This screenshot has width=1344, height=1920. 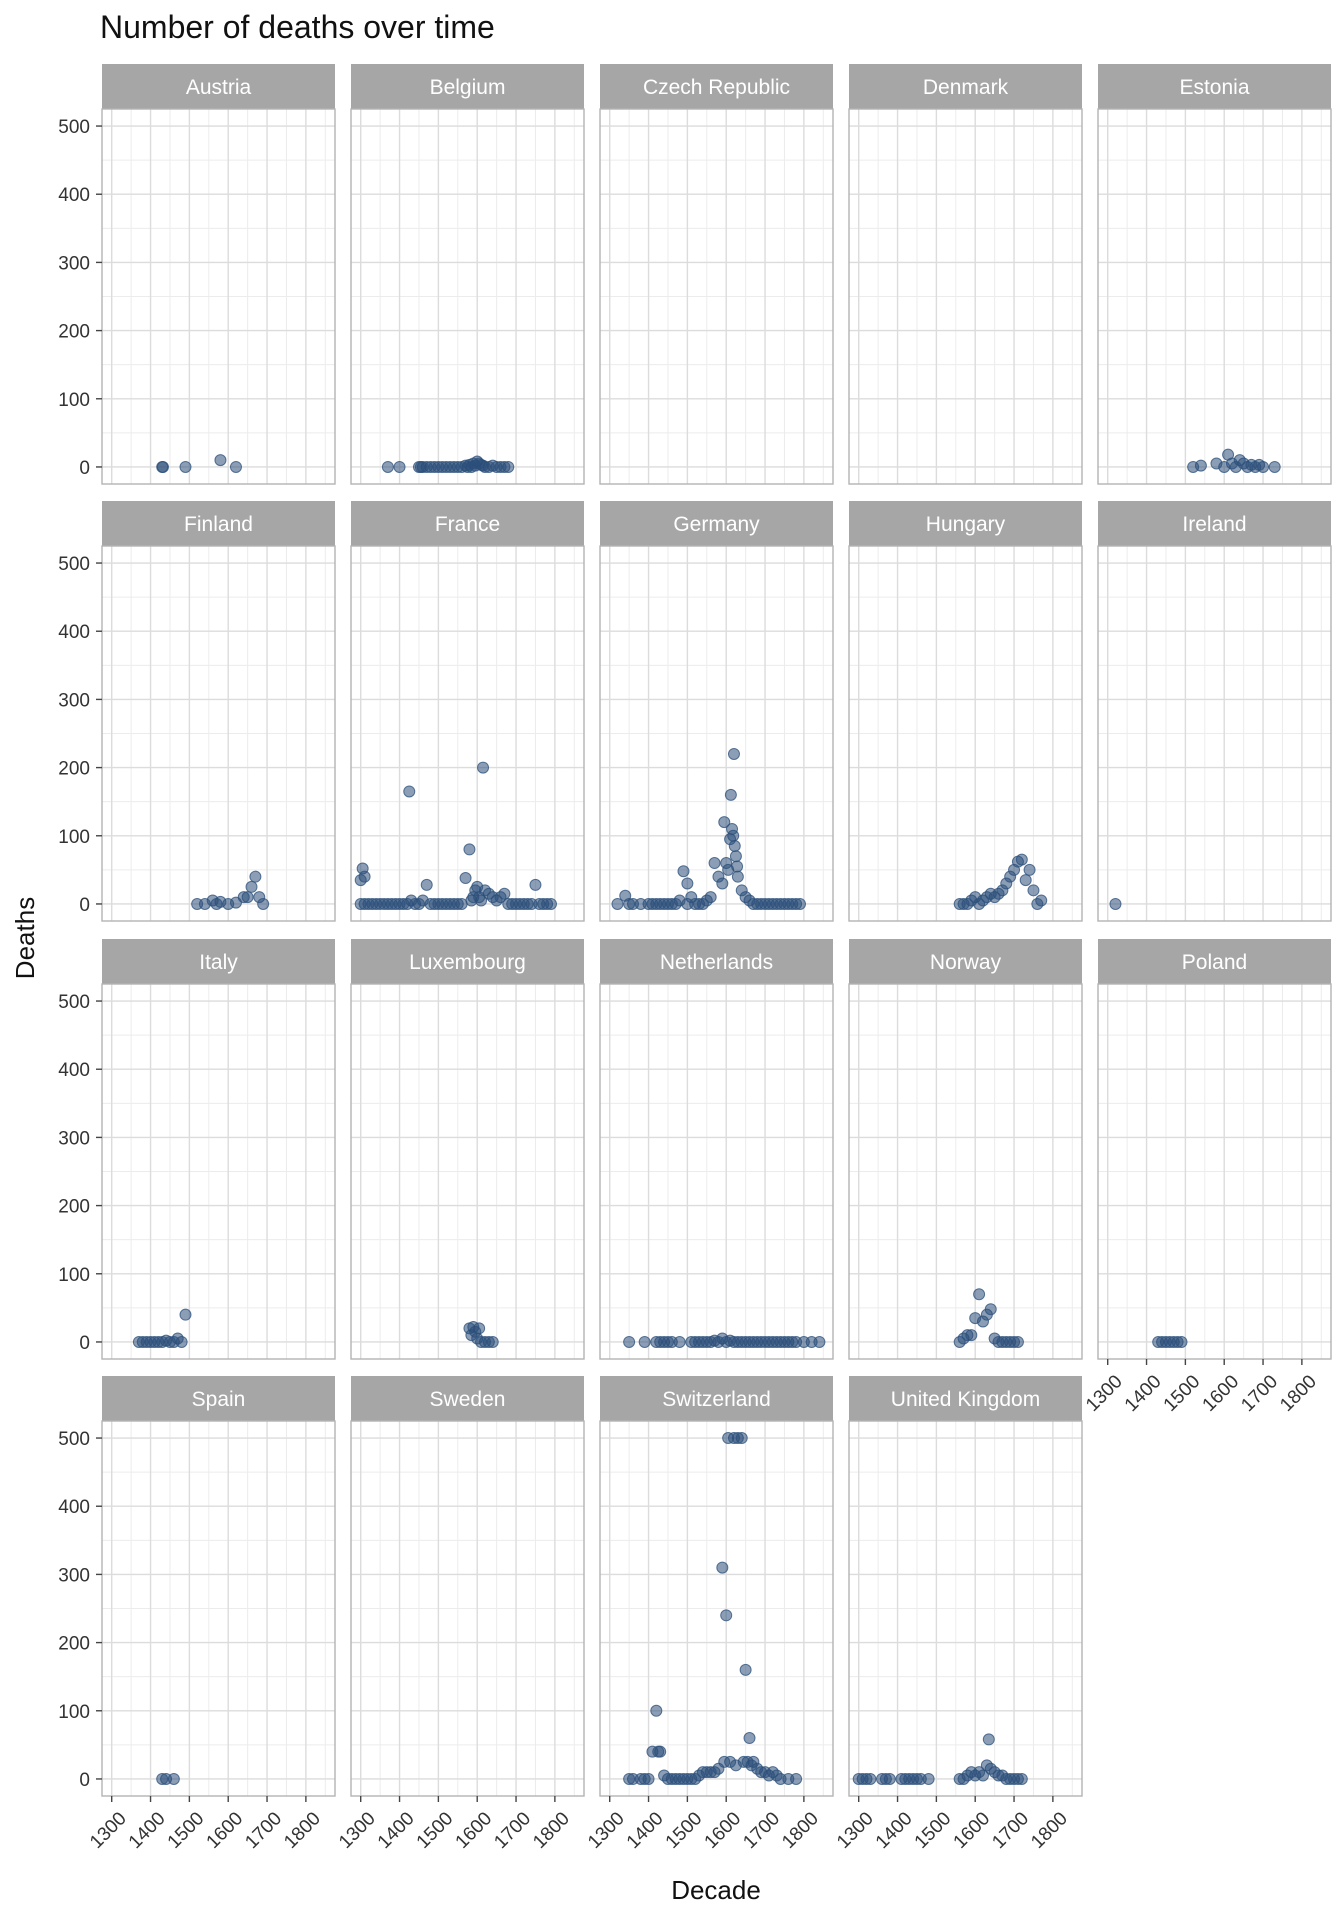 What do you see at coordinates (1214, 524) in the screenshot?
I see `facet-strip-label: Ireland` at bounding box center [1214, 524].